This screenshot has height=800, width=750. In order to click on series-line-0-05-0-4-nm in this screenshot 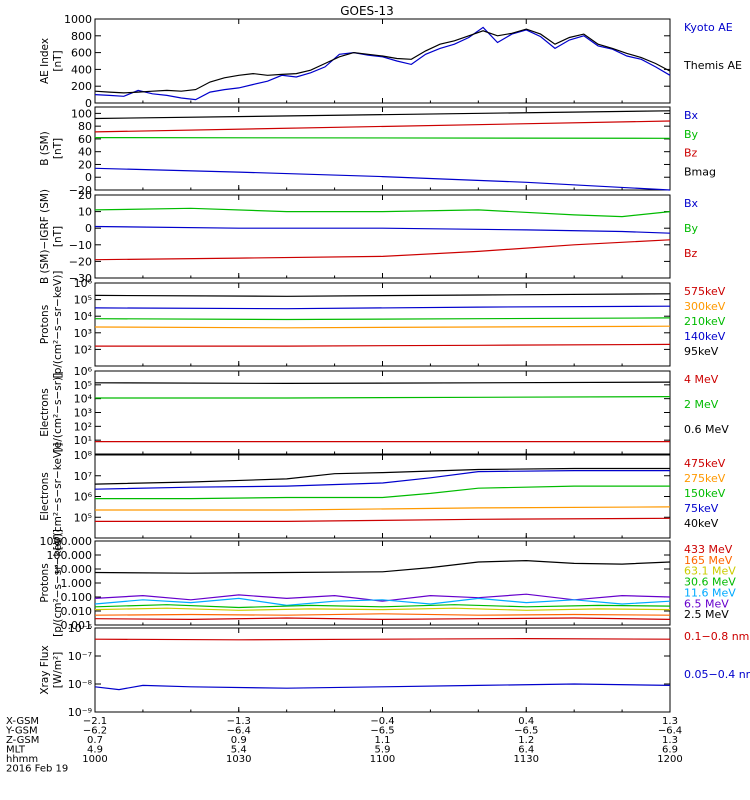, I will do `click(382, 687)`.